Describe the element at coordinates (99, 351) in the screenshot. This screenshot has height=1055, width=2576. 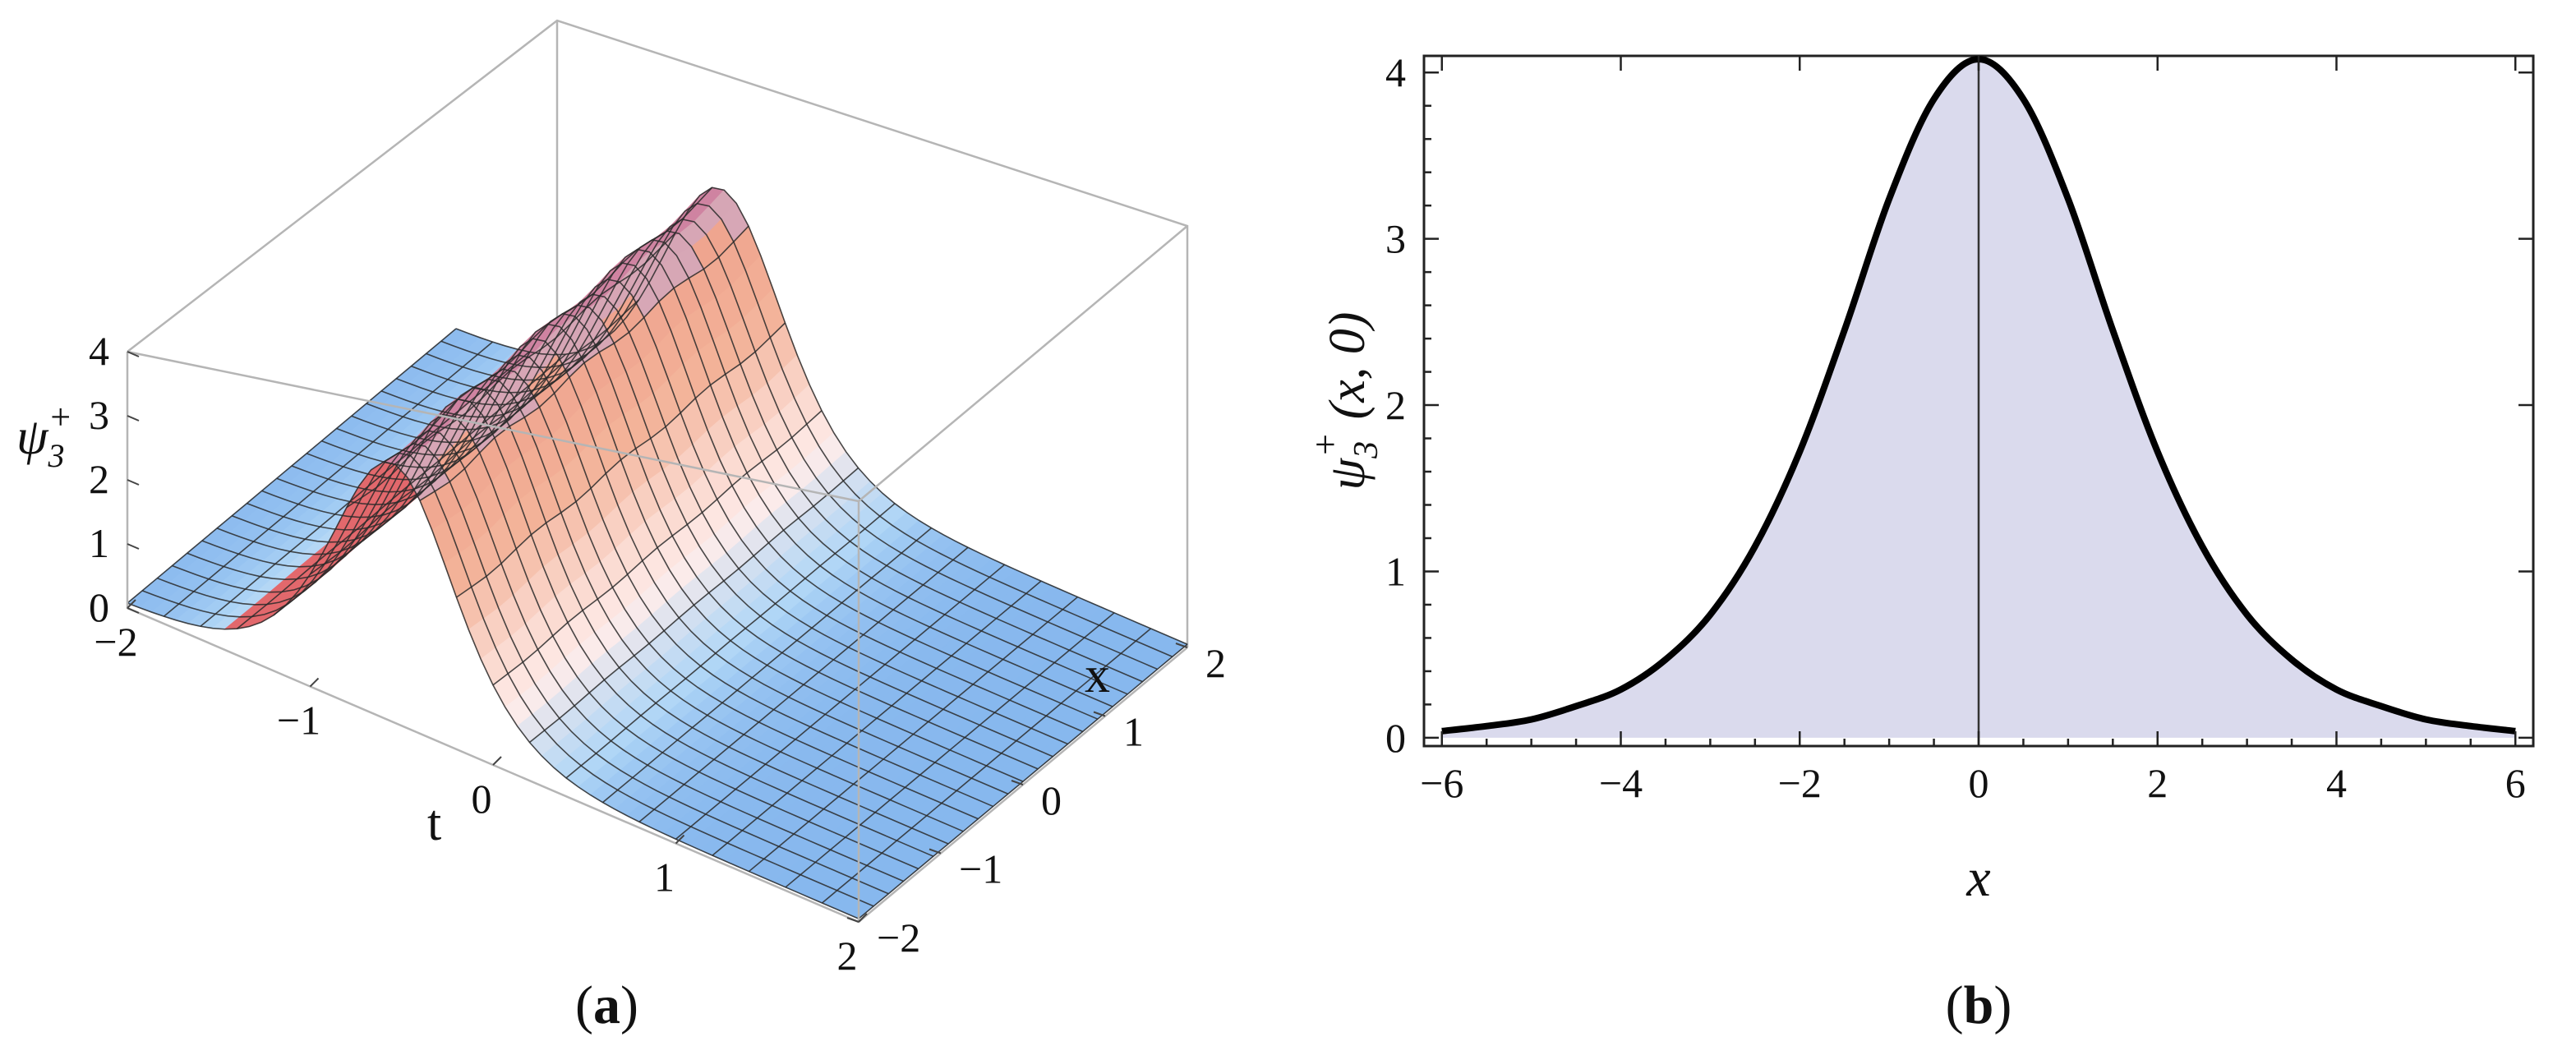
I see `z-tick-label: 4` at that location.